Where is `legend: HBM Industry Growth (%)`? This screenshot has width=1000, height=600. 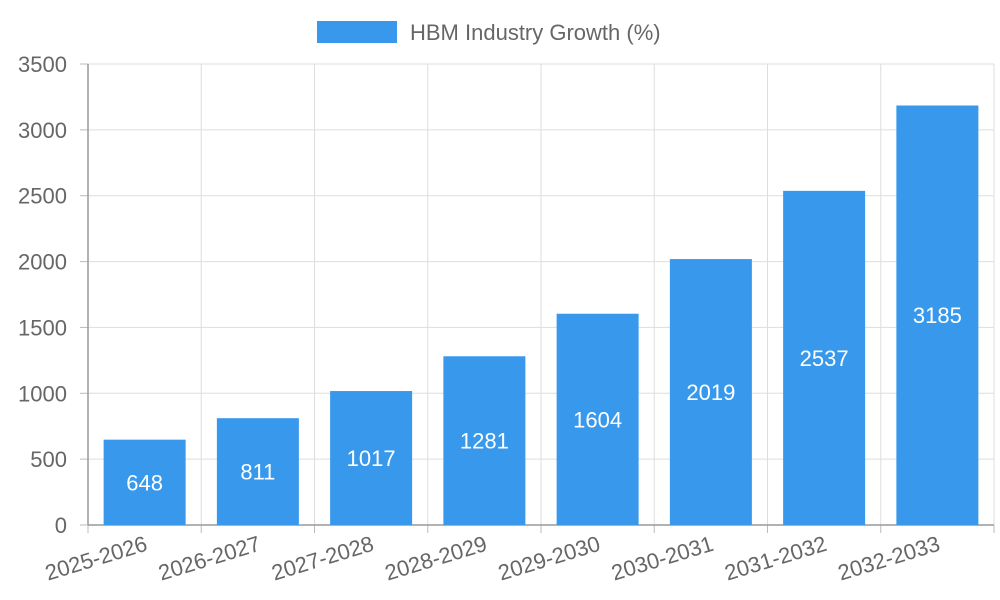 legend: HBM Industry Growth (%) is located at coordinates (489, 32).